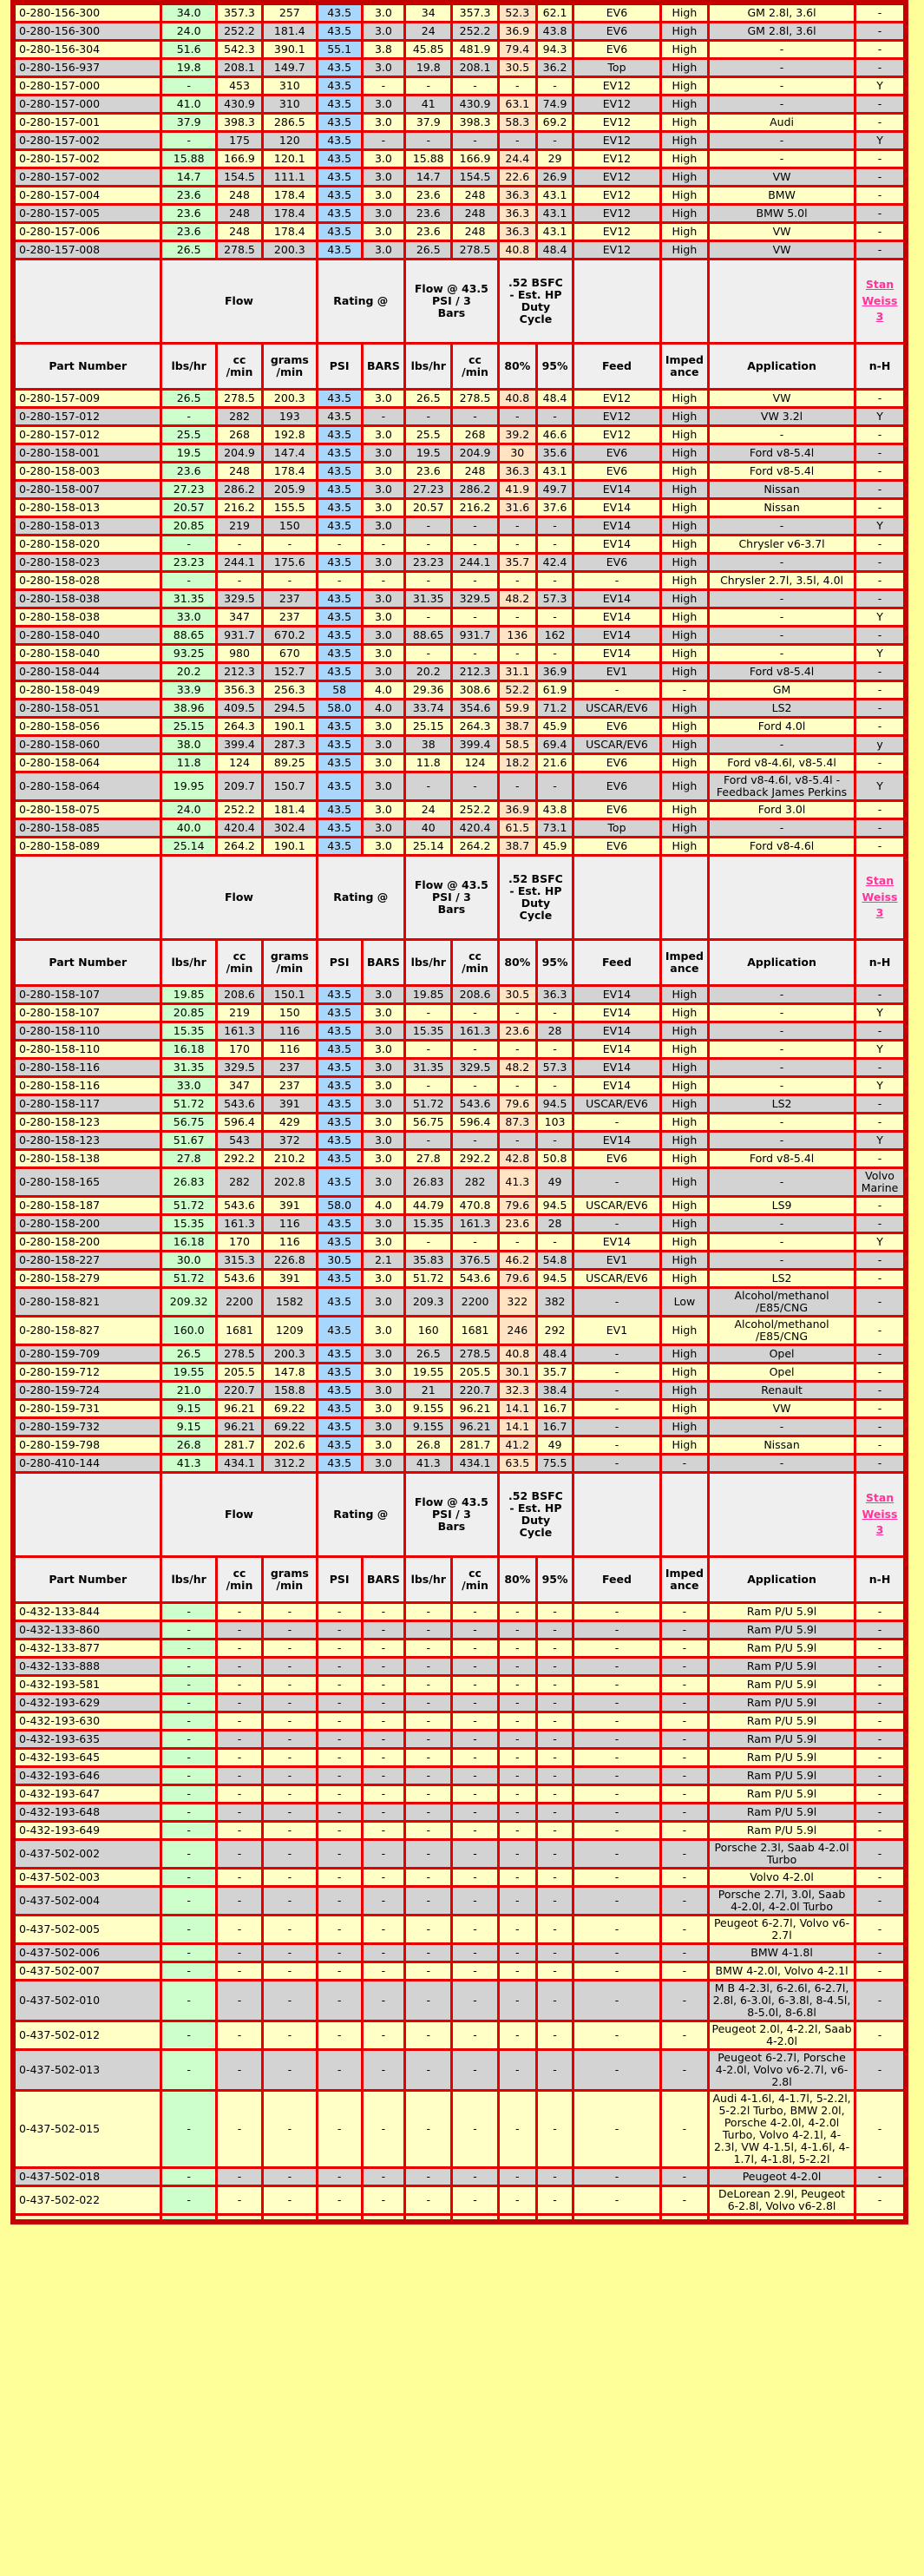 The height and width of the screenshot is (2576, 924). What do you see at coordinates (428, 671) in the screenshot?
I see `lbs-hr-435-cell: 20.2` at bounding box center [428, 671].